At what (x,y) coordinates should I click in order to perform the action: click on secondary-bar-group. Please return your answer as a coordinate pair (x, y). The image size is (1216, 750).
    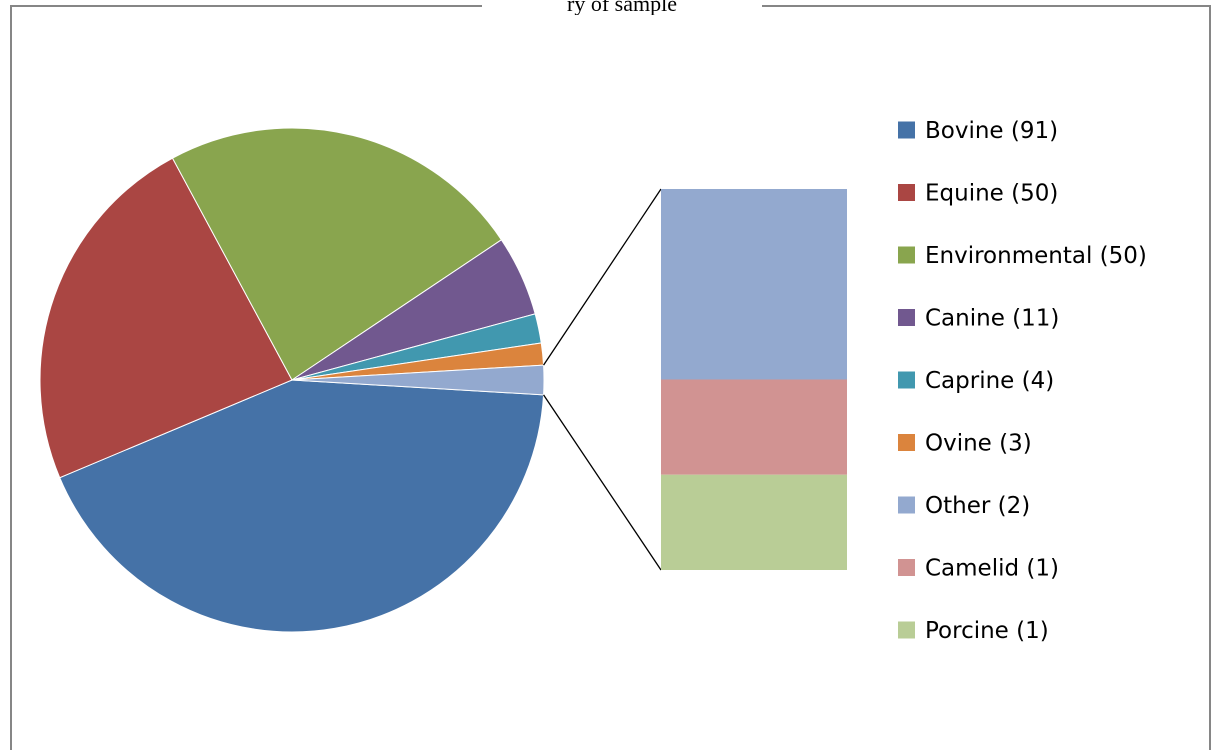
    Looking at the image, I should click on (754, 379).